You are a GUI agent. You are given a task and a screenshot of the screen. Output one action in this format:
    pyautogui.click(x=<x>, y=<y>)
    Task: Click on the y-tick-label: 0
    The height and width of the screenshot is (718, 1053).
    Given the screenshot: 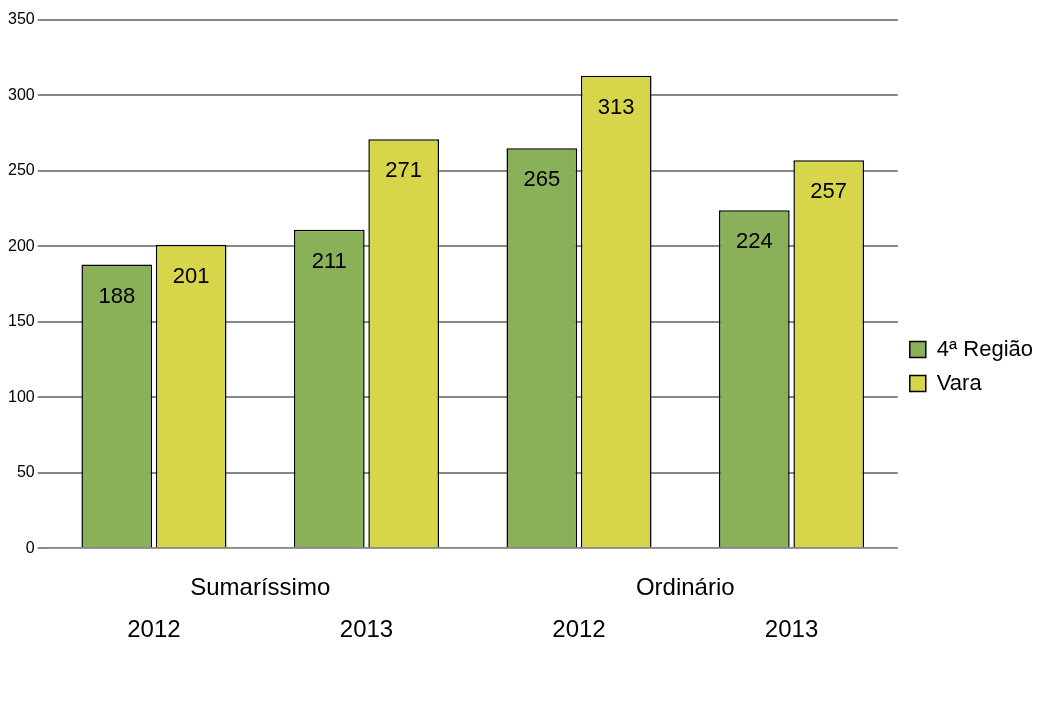 What is the action you would take?
    pyautogui.click(x=30, y=547)
    